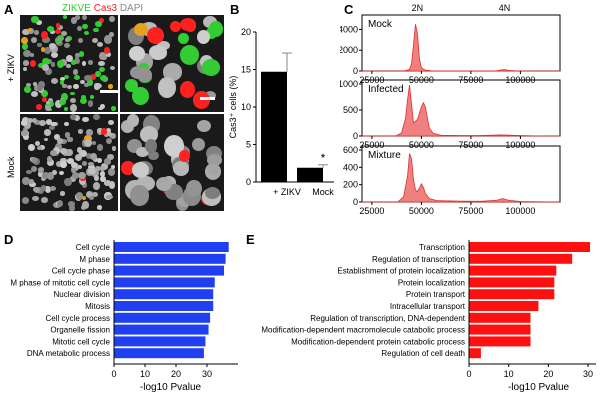 This screenshot has width=600, height=403. I want to click on cas3-label: Cas3, so click(105, 8).